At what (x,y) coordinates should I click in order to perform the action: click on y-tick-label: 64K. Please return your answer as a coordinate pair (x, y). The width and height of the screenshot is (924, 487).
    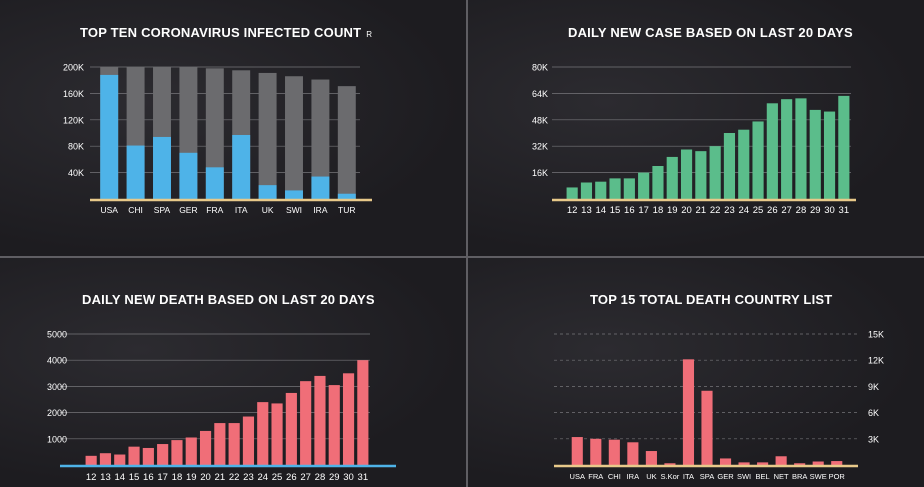
    Looking at the image, I should click on (540, 94).